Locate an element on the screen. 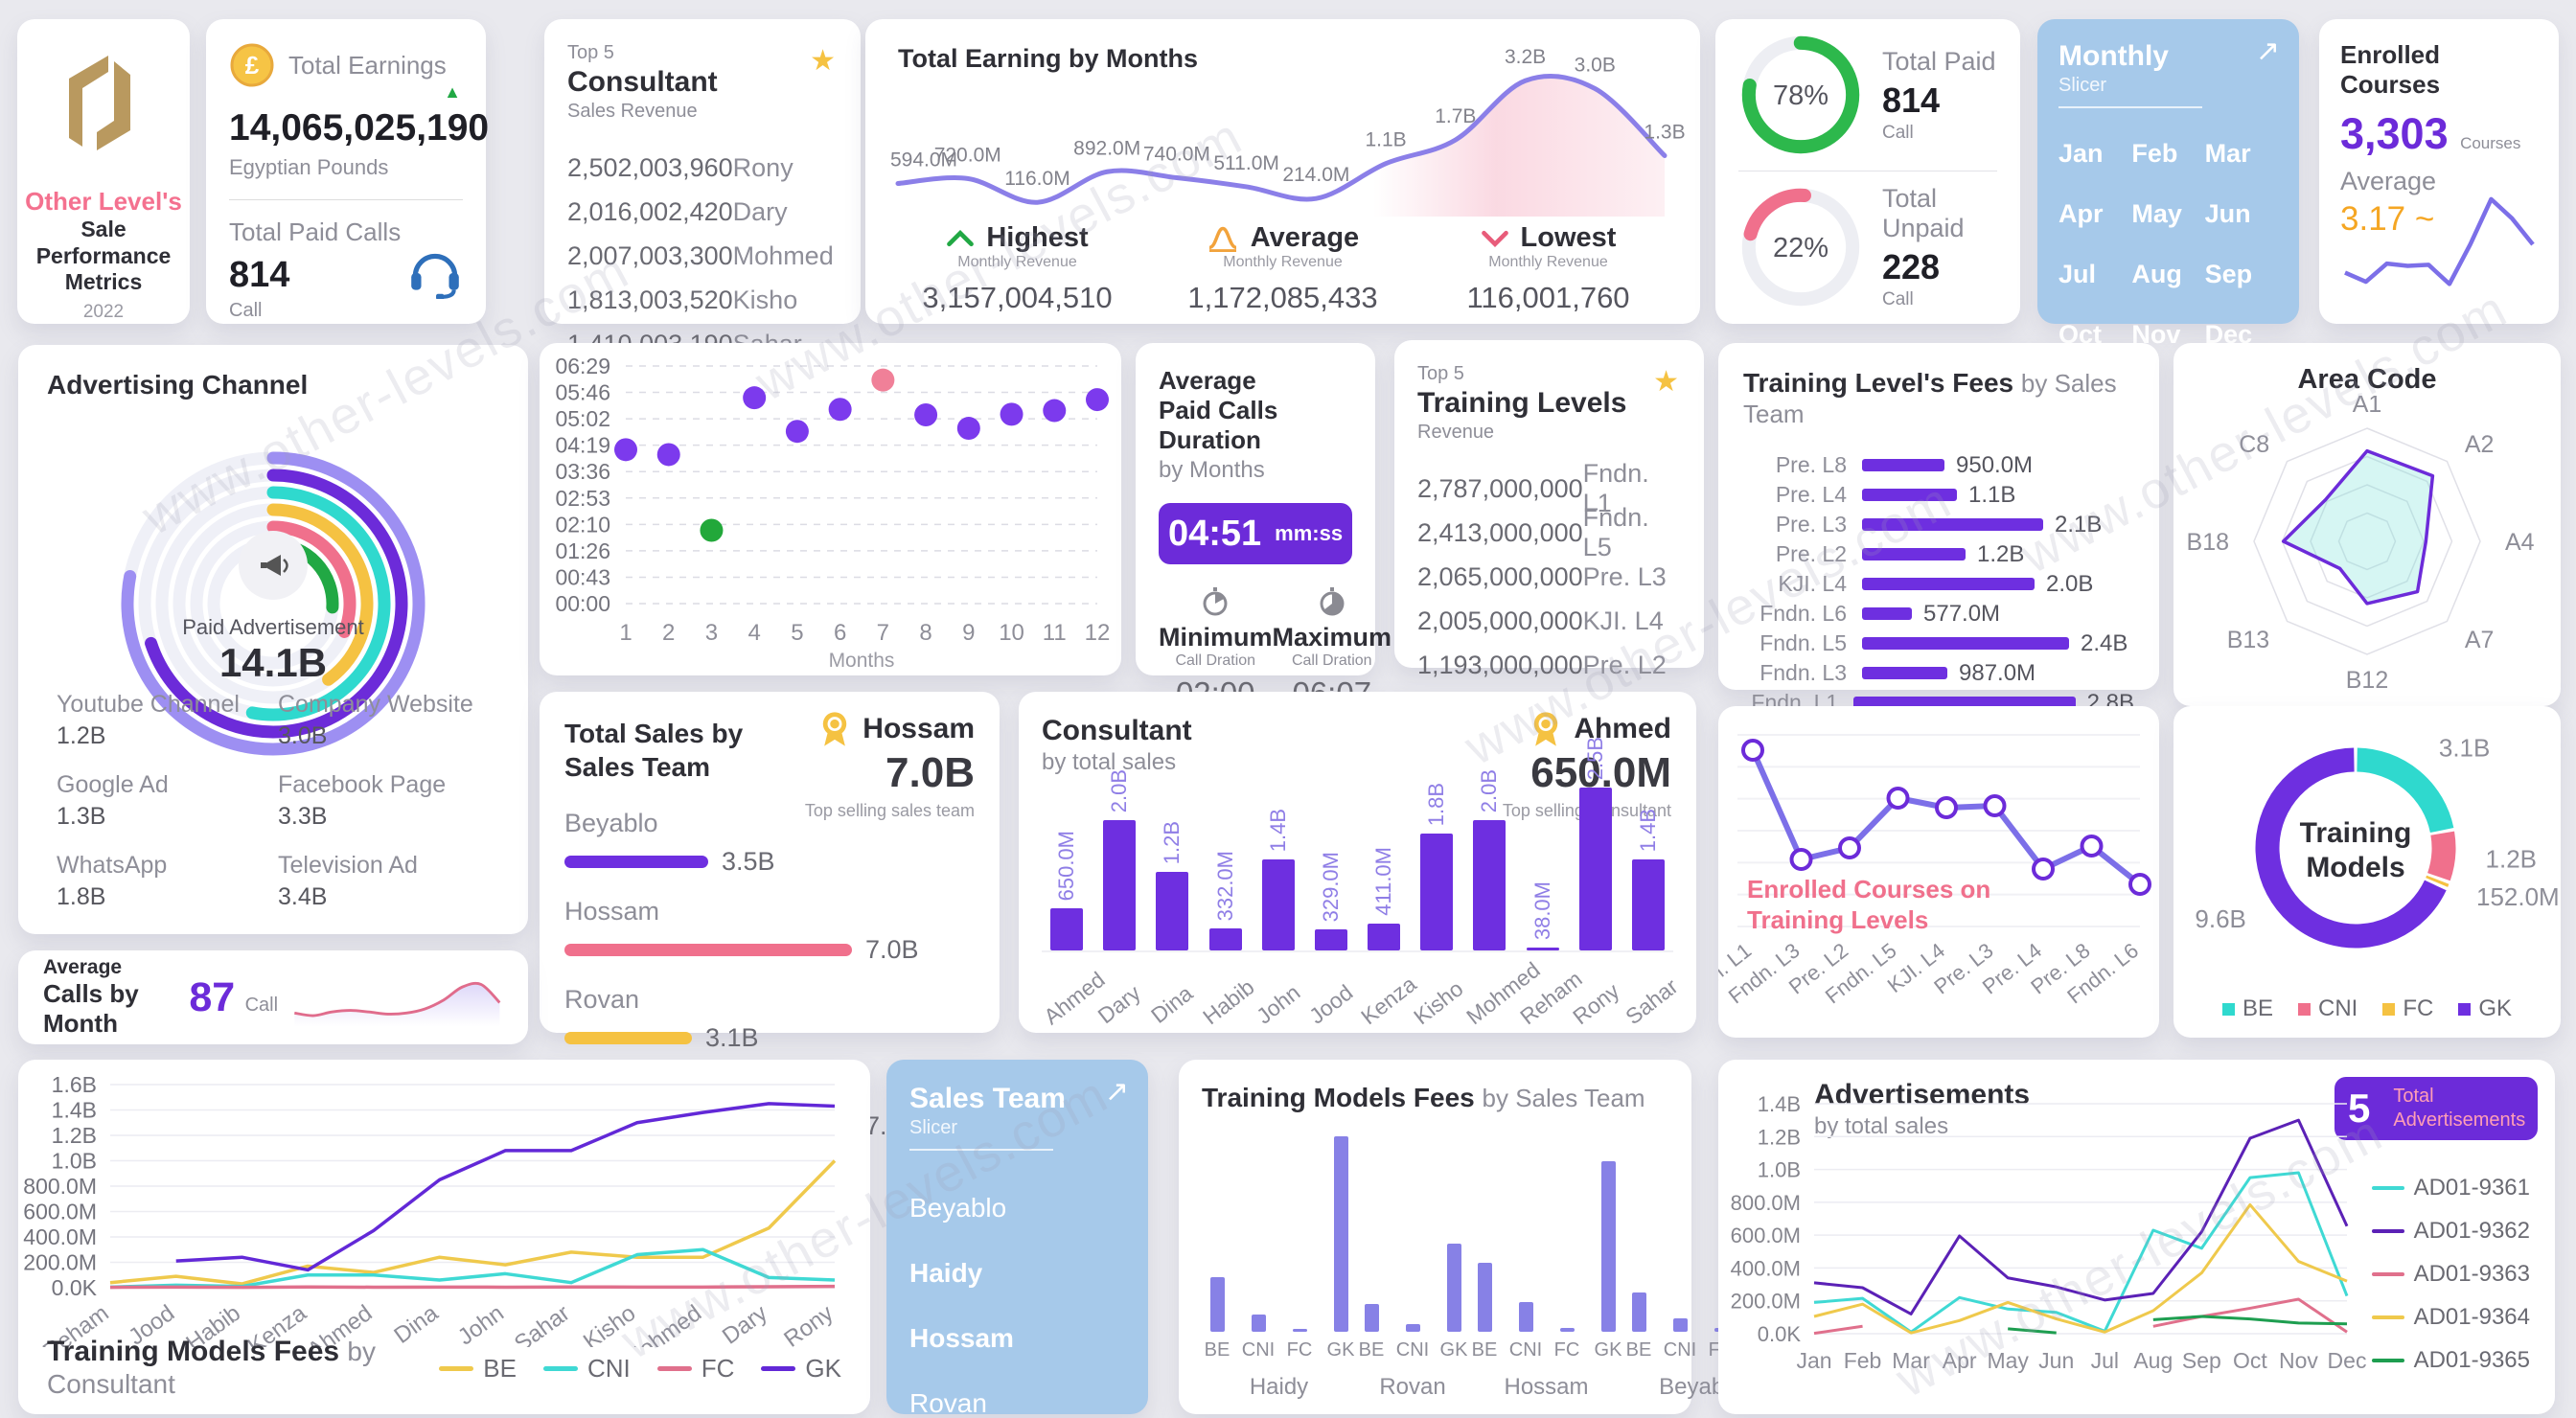 Image resolution: width=2576 pixels, height=1418 pixels. slicer-item-hossam: Hossam is located at coordinates (961, 1338).